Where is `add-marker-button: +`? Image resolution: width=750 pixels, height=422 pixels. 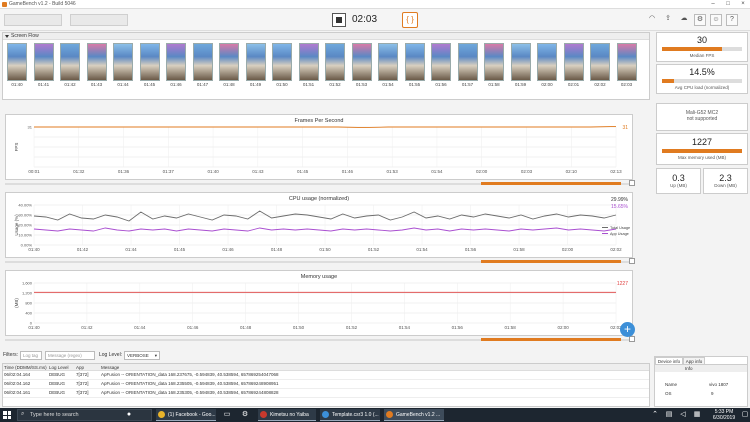 add-marker-button: + is located at coordinates (627, 329).